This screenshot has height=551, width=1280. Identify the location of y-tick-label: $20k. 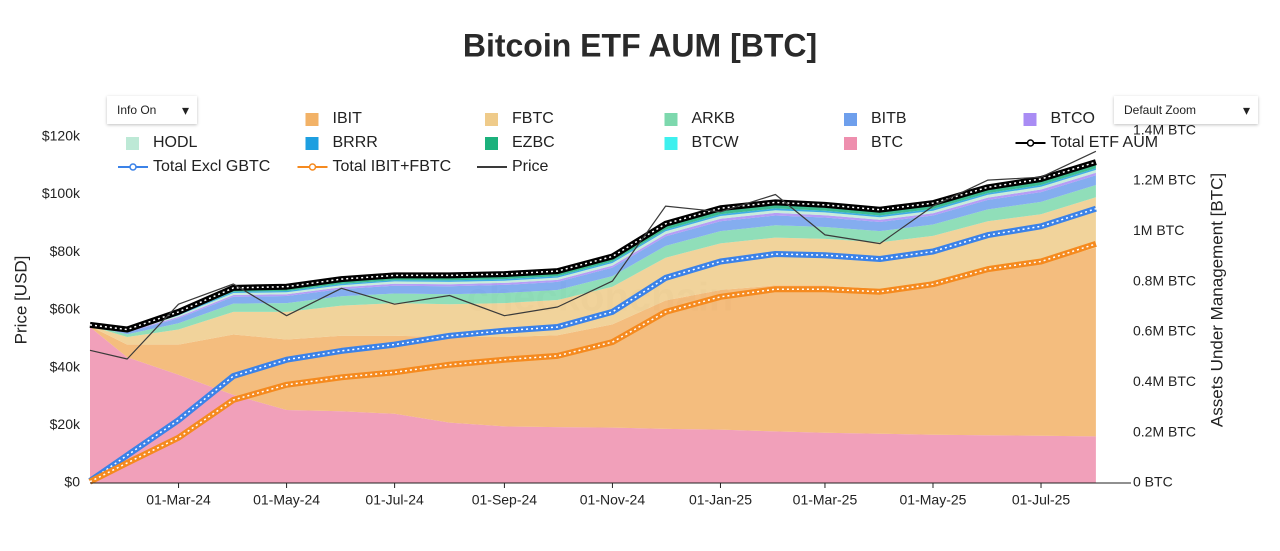
(65, 424).